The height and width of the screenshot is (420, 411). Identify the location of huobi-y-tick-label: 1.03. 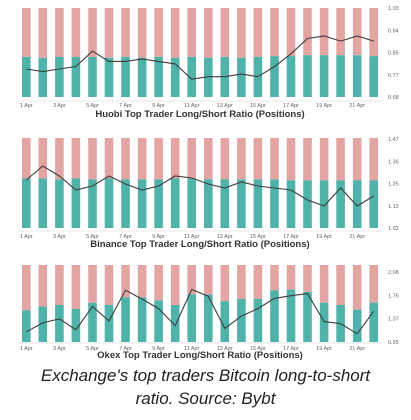
(393, 9).